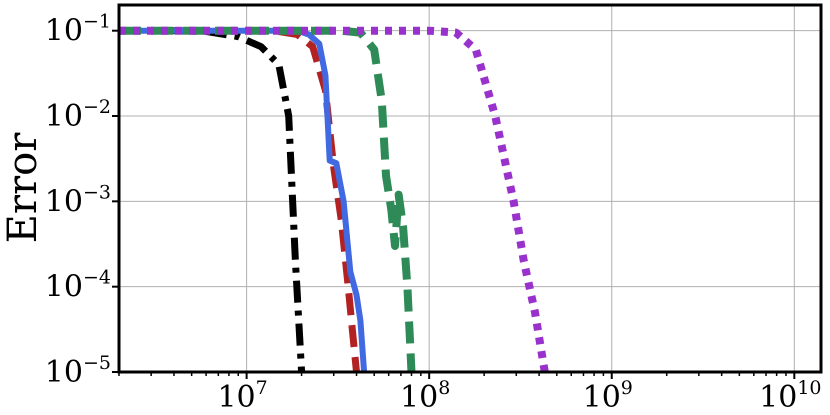  What do you see at coordinates (790, 396) in the screenshot?
I see `x-tick-label: 10¹⁰` at bounding box center [790, 396].